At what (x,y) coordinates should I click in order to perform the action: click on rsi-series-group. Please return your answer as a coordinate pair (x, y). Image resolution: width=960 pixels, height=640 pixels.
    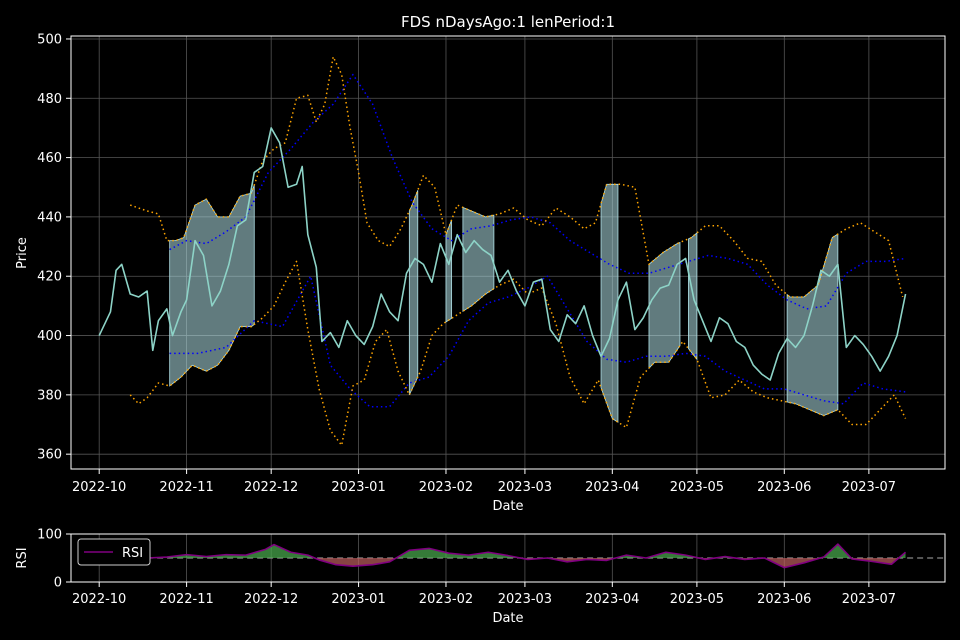
    Looking at the image, I should click on (546, 556).